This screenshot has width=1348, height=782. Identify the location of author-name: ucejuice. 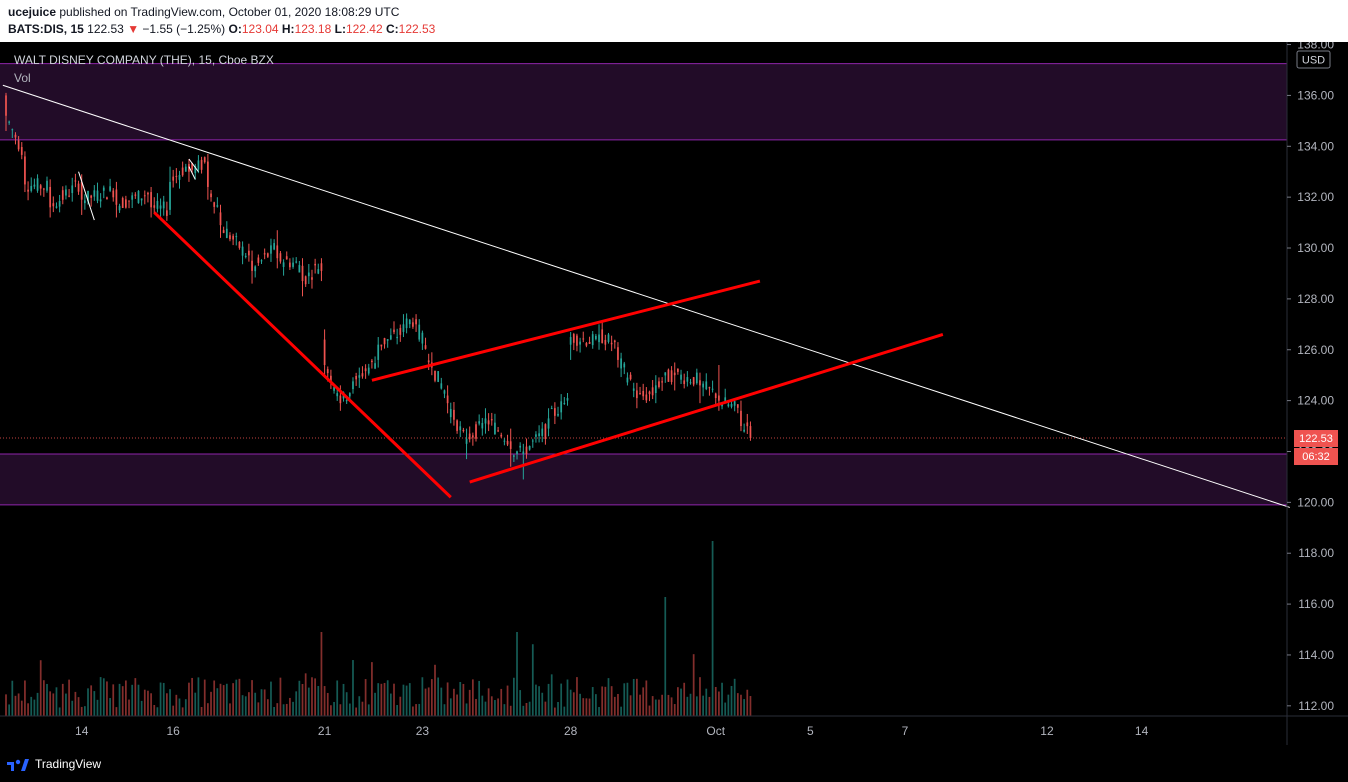
(32, 12).